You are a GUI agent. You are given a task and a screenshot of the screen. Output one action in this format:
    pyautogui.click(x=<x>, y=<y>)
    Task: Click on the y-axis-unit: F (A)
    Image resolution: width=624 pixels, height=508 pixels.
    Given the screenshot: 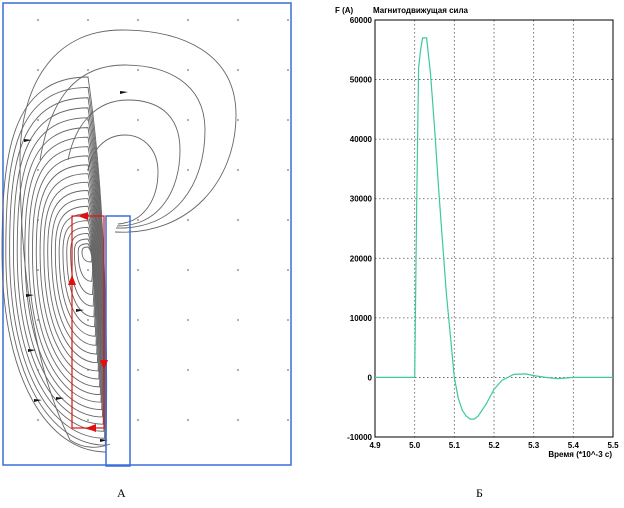 What is the action you would take?
    pyautogui.click(x=344, y=10)
    